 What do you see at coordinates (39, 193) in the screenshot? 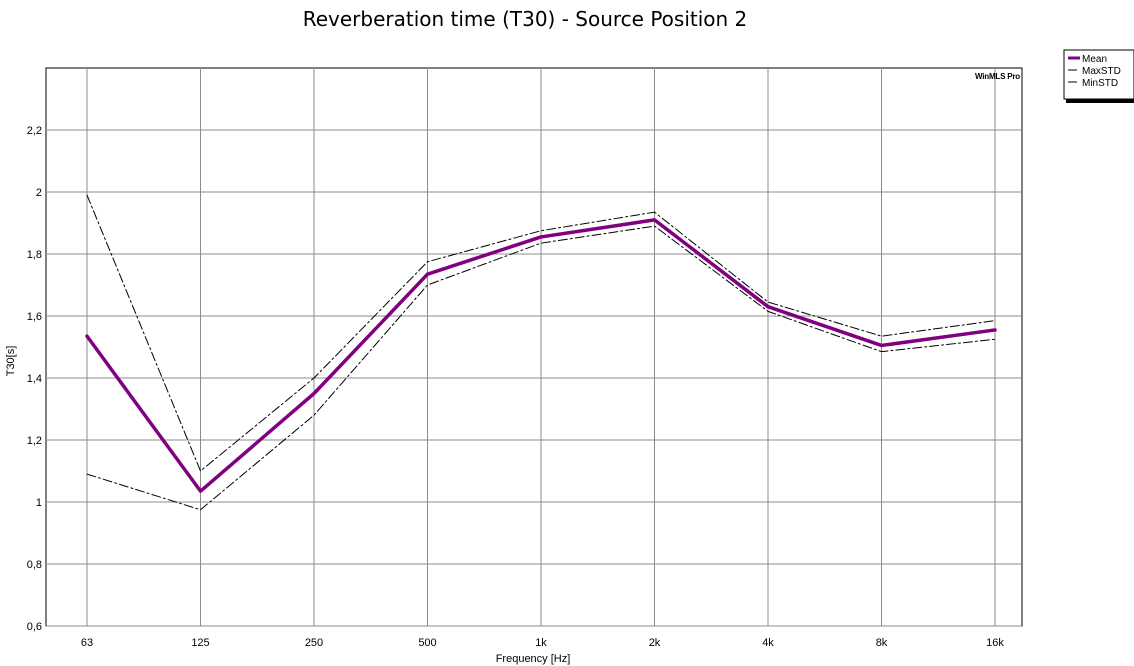
I see `y-tick-label: 2` at bounding box center [39, 193].